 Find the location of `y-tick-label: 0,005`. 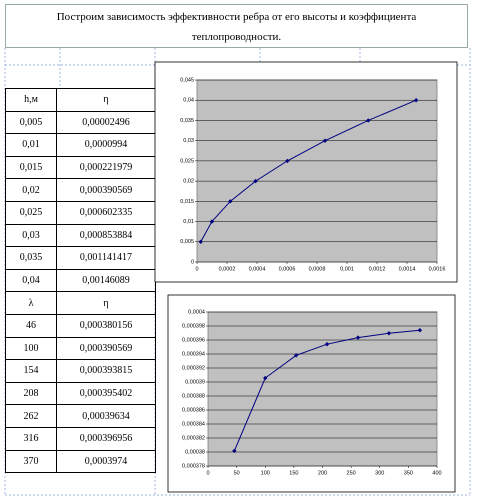

y-tick-label: 0,005 is located at coordinates (187, 242).